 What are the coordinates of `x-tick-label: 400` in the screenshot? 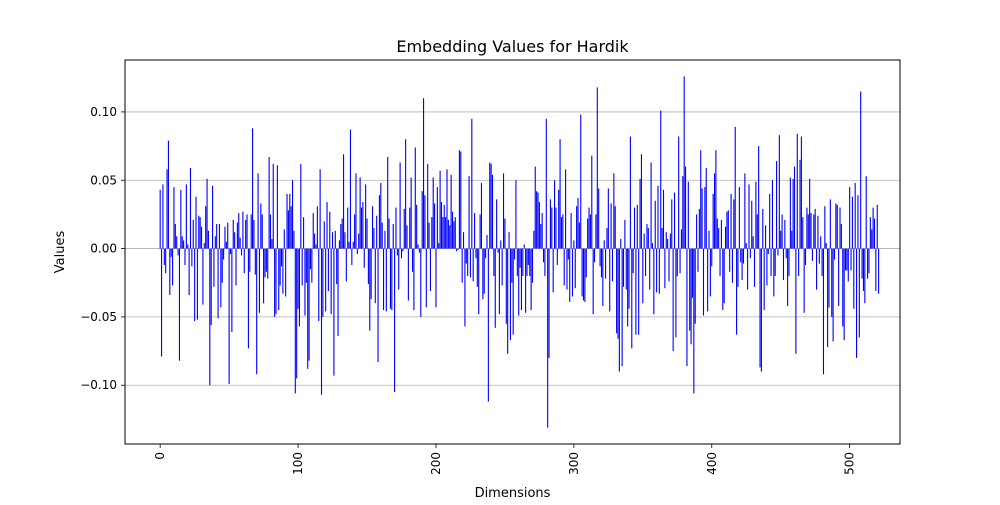 It's located at (712, 463).